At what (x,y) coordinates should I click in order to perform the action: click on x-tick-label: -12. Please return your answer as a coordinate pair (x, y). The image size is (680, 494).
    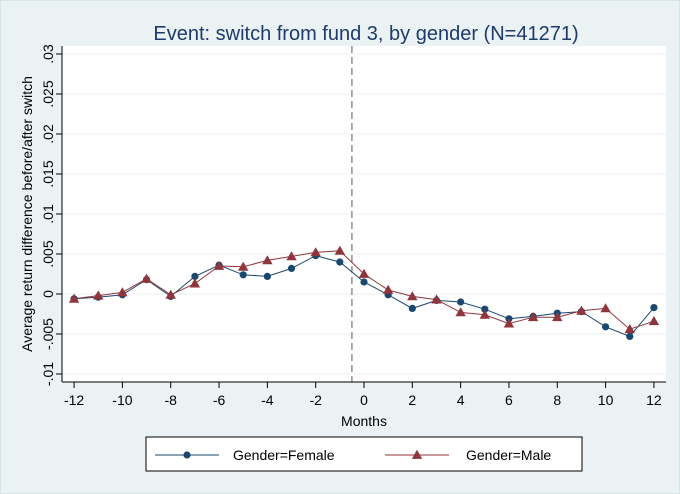
    Looking at the image, I should click on (74, 400).